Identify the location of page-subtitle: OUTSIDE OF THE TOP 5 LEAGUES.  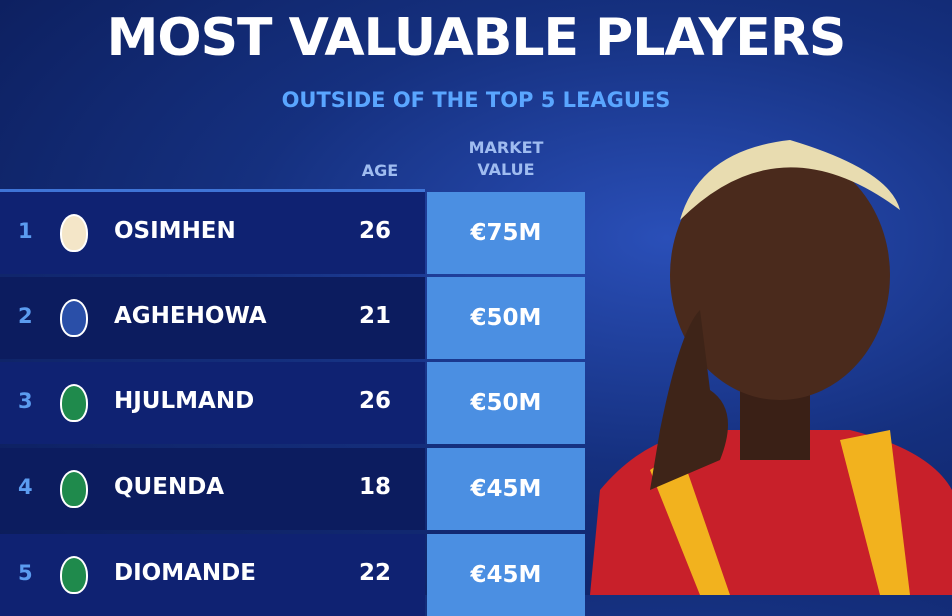
(476, 100).